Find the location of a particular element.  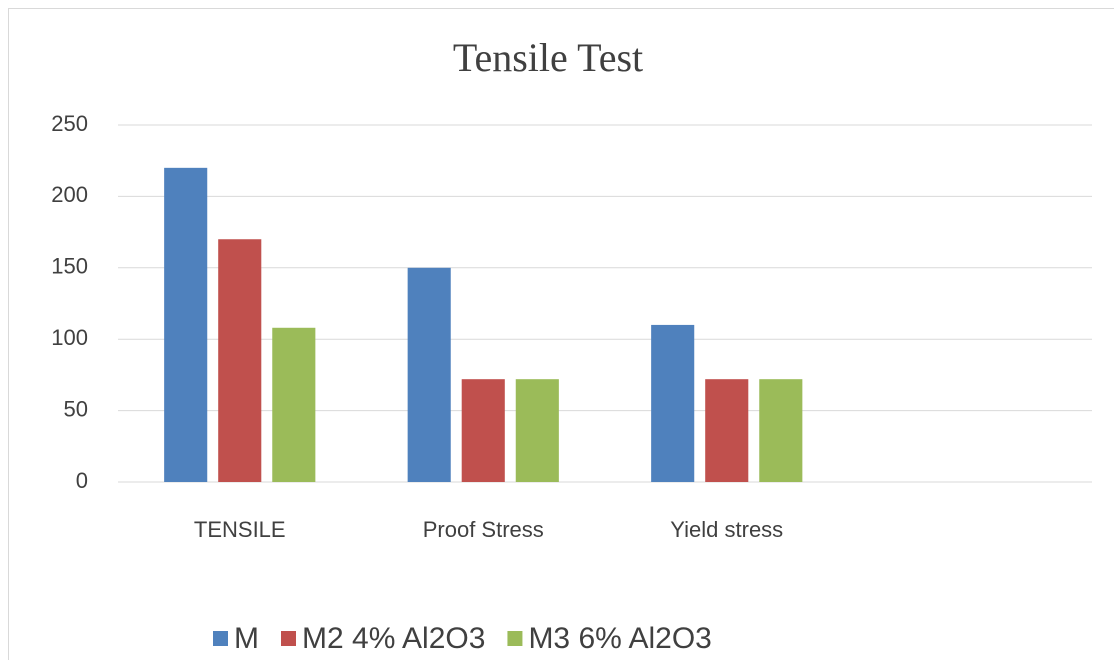

legend-label: M2 4% Al2O3 is located at coordinates (393, 638).